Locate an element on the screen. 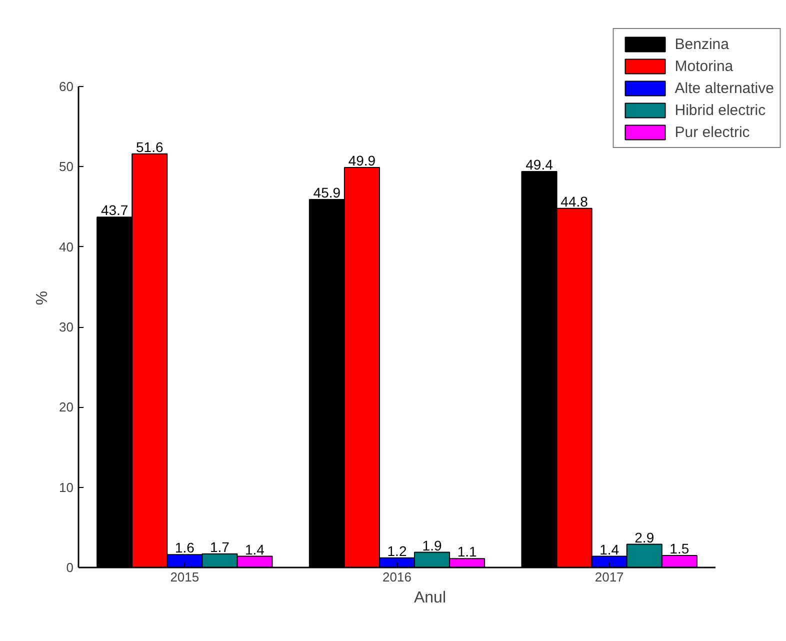 The image size is (786, 641). data-label: 49.4 is located at coordinates (540, 164).